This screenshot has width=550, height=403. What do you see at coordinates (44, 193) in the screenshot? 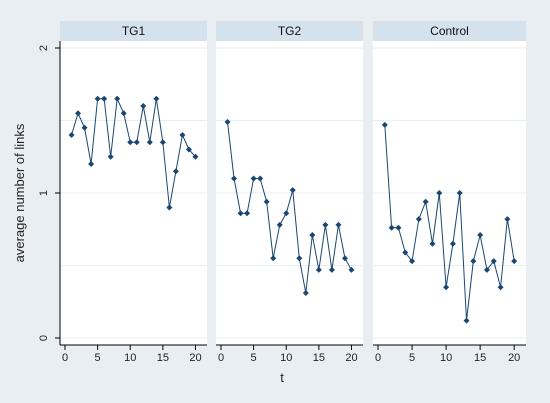
I see `y-tick-label: 1` at bounding box center [44, 193].